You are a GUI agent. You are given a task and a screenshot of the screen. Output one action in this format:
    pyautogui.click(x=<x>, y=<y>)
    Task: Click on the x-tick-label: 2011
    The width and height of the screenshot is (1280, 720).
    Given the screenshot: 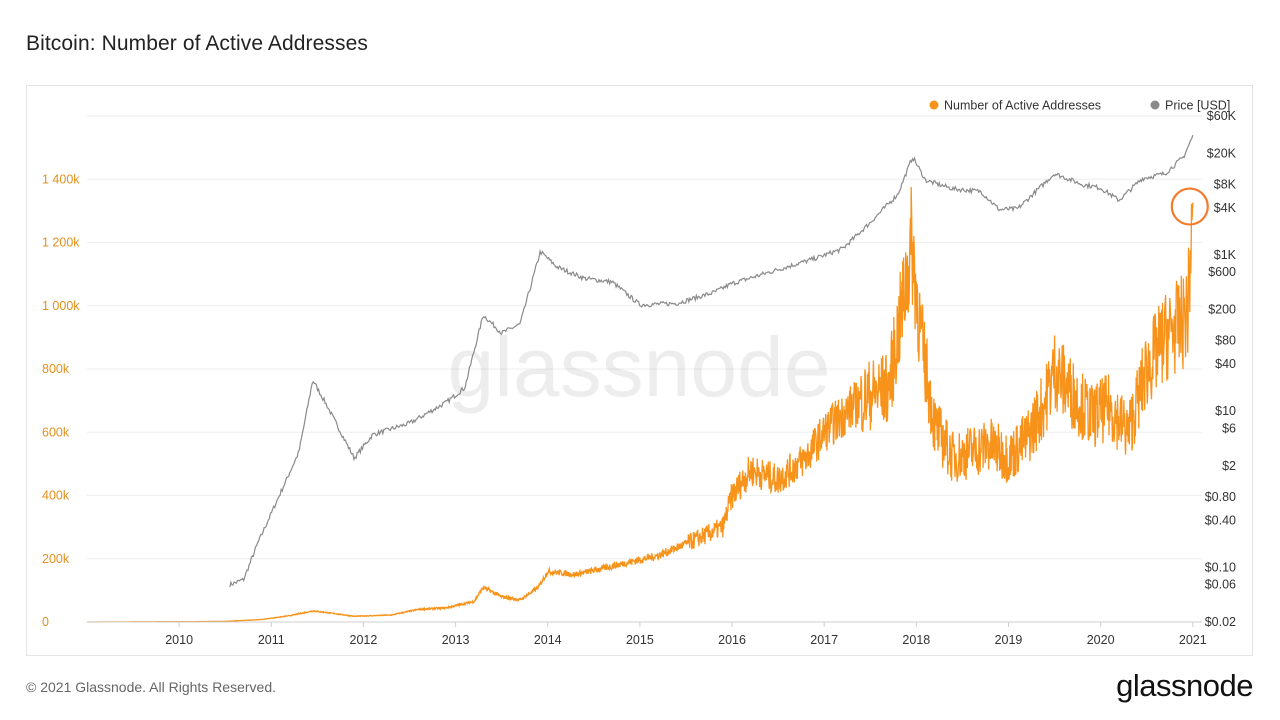 What is the action you would take?
    pyautogui.click(x=271, y=640)
    